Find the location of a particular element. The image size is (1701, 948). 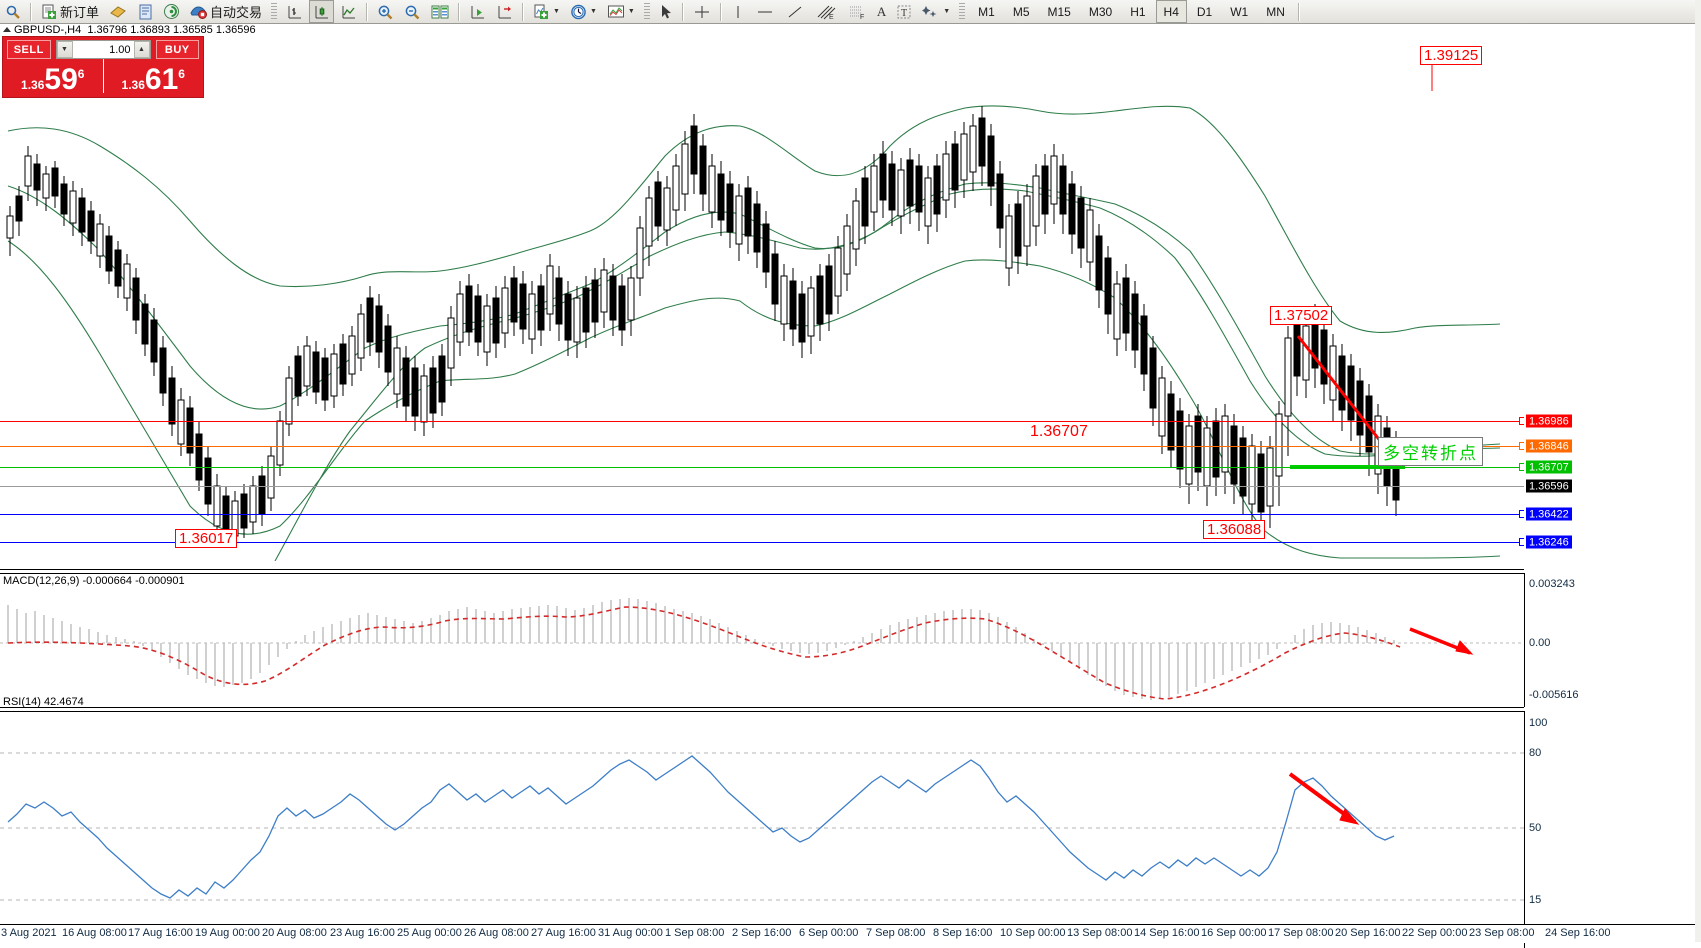

sell-button: SELL is located at coordinates (29, 49).